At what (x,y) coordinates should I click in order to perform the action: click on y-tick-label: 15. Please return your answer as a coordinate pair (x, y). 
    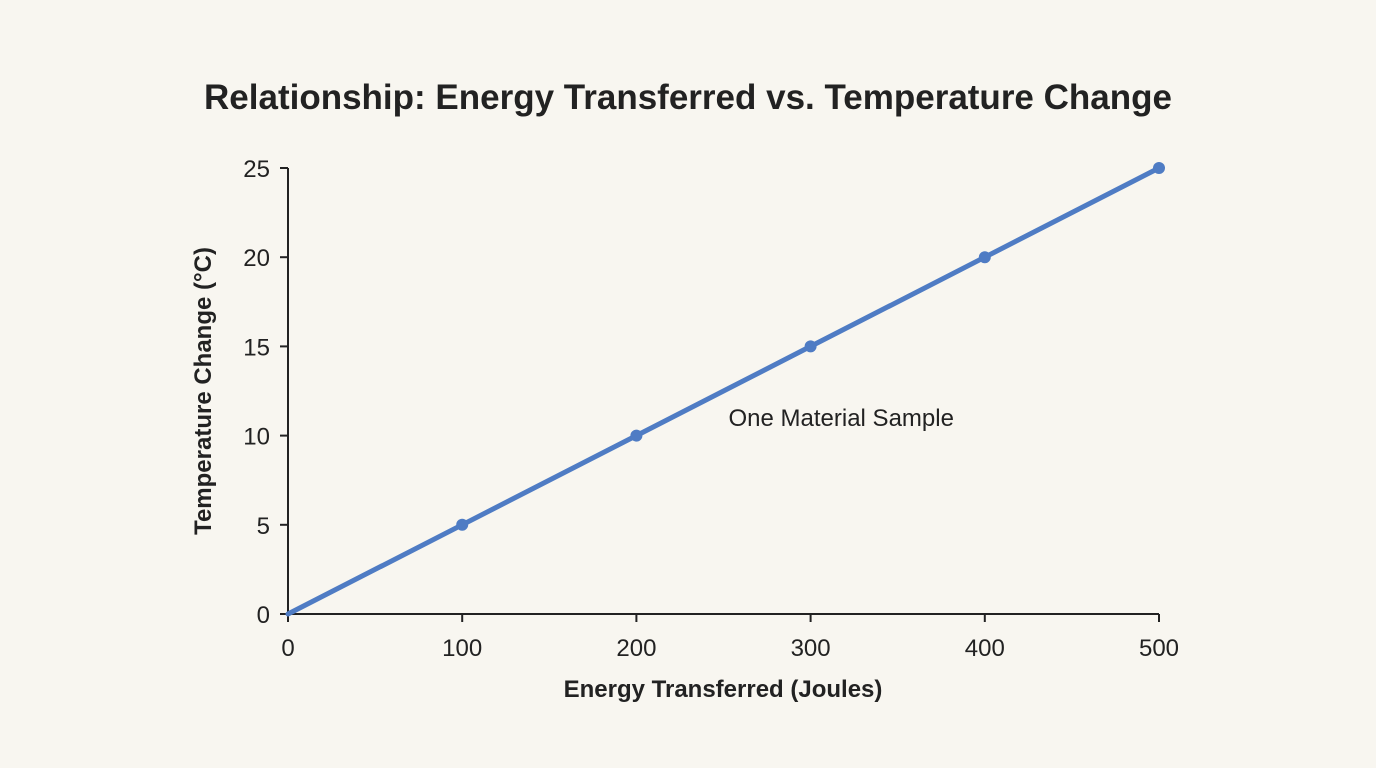
    Looking at the image, I should click on (256, 347).